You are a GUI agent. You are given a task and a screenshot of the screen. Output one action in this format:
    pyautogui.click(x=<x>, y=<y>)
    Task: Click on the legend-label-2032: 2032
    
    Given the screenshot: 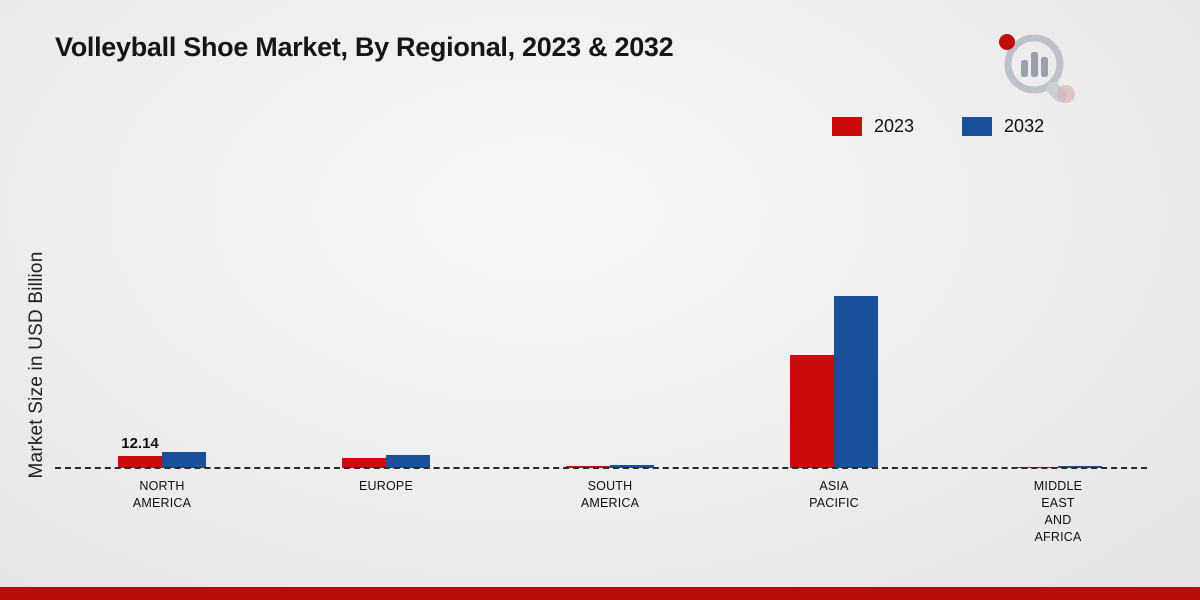 What is the action you would take?
    pyautogui.click(x=1024, y=126)
    